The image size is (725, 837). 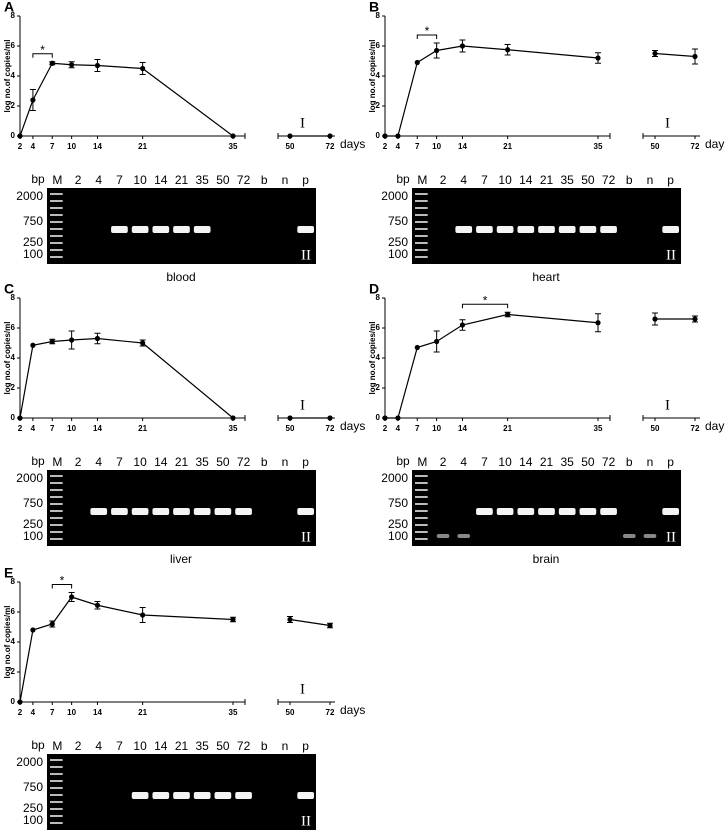 I want to click on gel-lane-label: p, so click(x=305, y=180).